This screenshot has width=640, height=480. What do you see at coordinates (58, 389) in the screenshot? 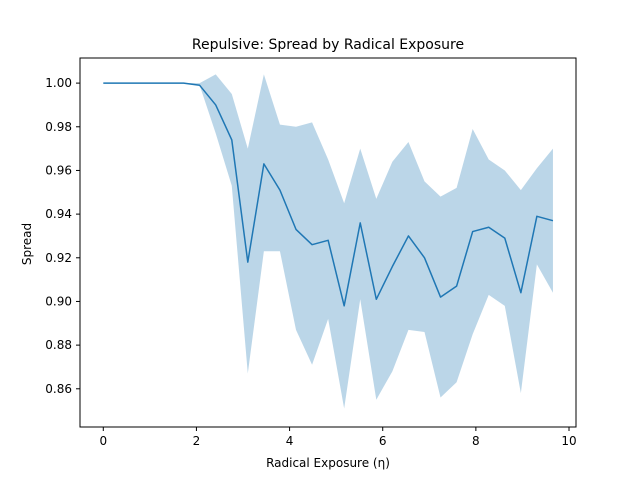
I see `y-tick-label: 0.86` at bounding box center [58, 389].